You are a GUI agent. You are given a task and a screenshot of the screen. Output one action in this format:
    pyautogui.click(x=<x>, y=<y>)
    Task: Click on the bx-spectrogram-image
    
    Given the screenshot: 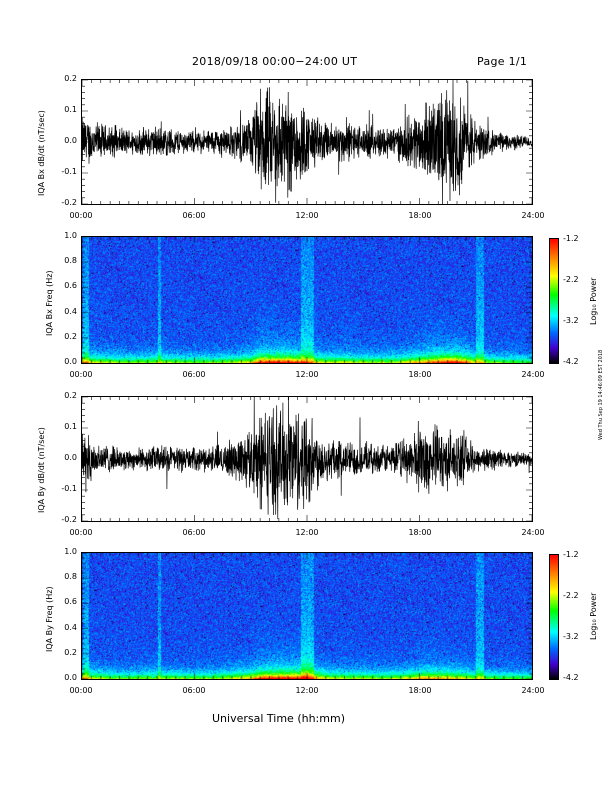 What is the action you would take?
    pyautogui.click(x=307, y=300)
    